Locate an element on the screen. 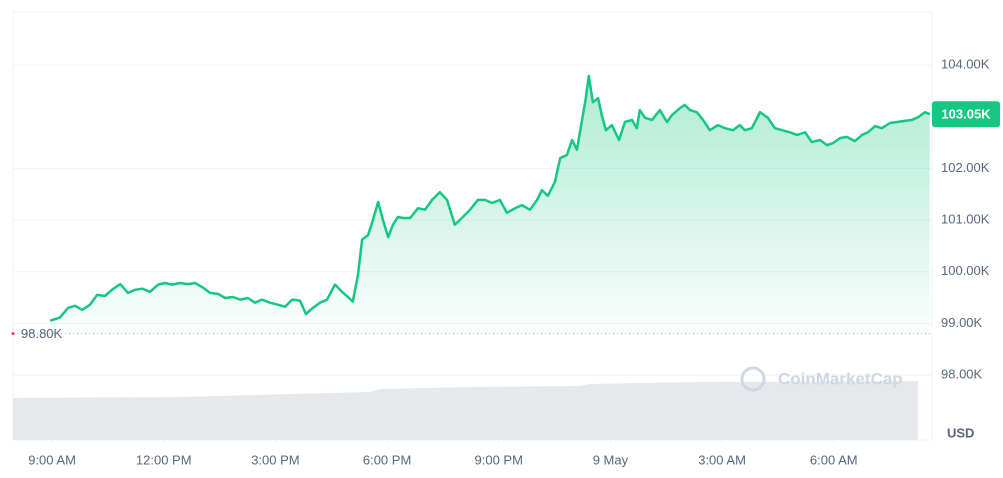 This screenshot has height=478, width=1003. x-tick-label: 12:00 PM is located at coordinates (164, 459).